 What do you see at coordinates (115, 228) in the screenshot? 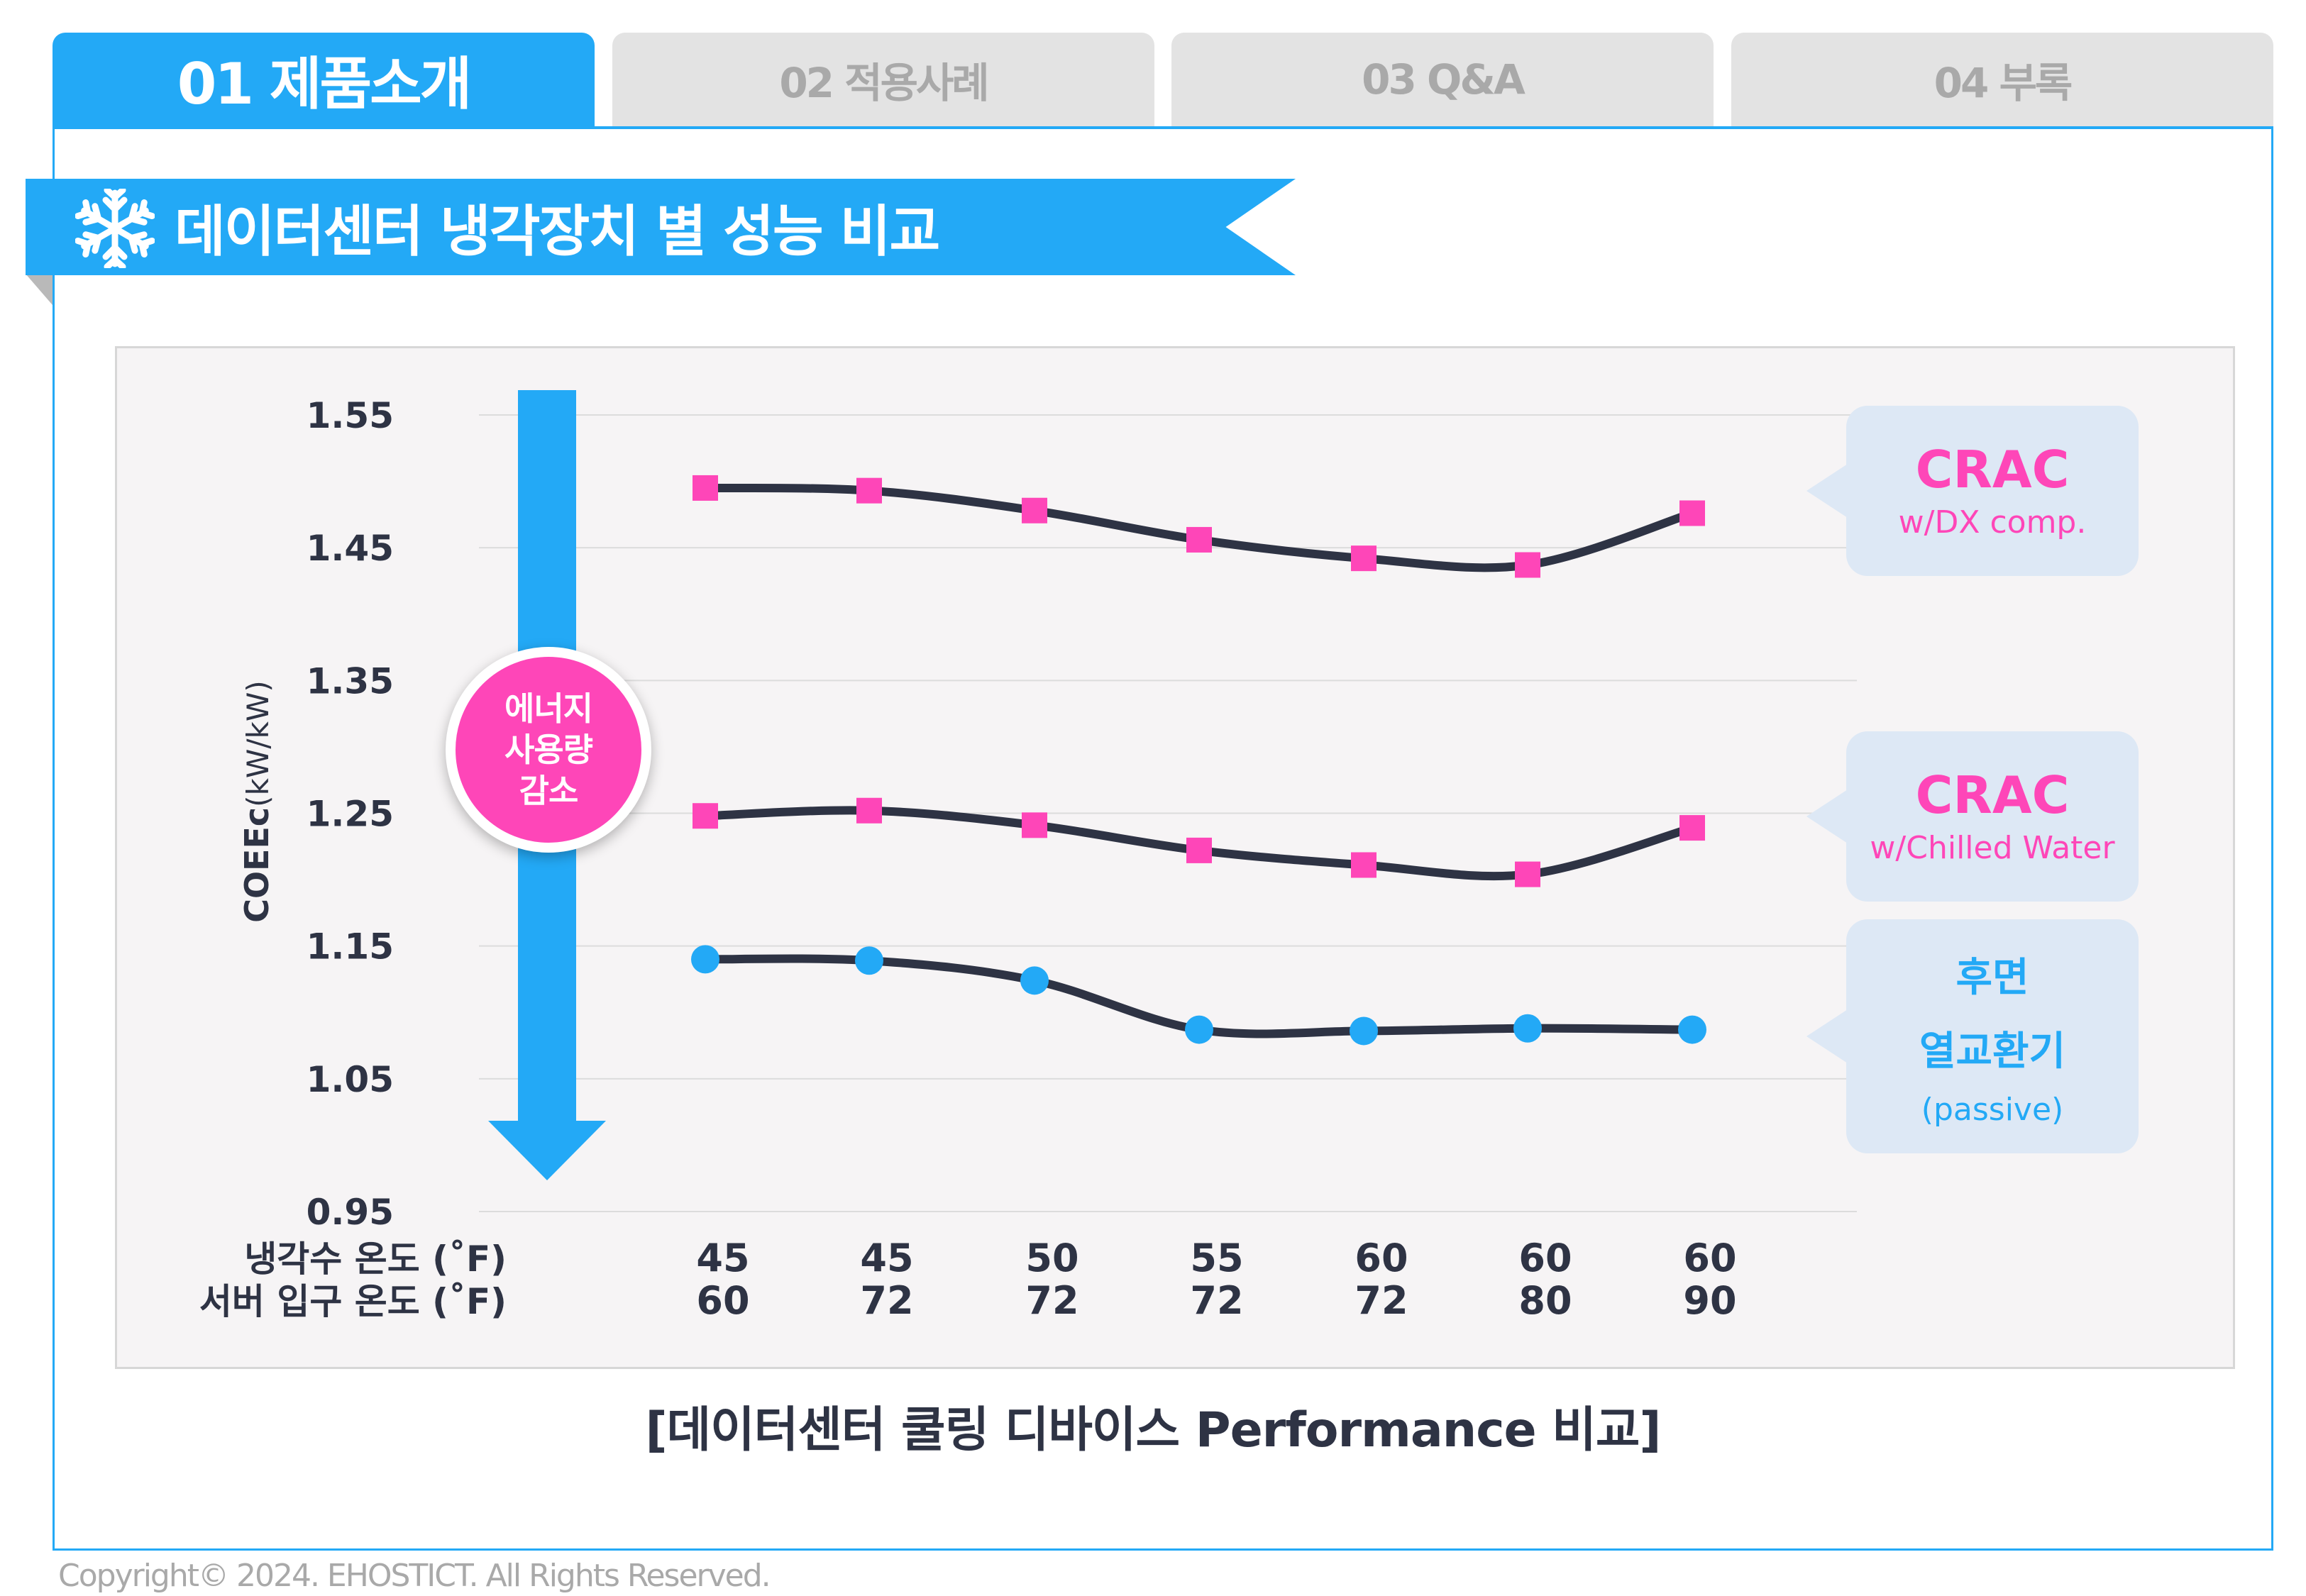
I see `snowflake-icon` at bounding box center [115, 228].